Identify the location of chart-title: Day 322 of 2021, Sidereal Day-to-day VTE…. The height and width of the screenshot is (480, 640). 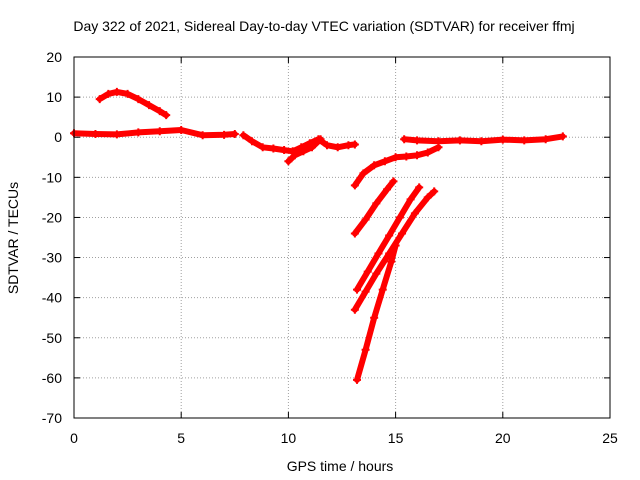
(323, 26).